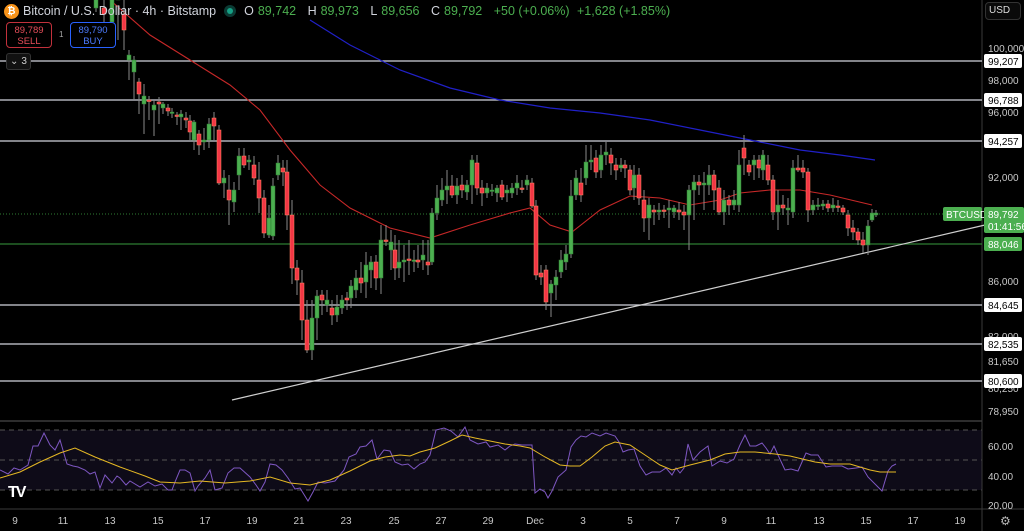 This screenshot has height=531, width=1024. Describe the element at coordinates (1003, 142) in the screenshot. I see `svg-text: 94,257` at that location.